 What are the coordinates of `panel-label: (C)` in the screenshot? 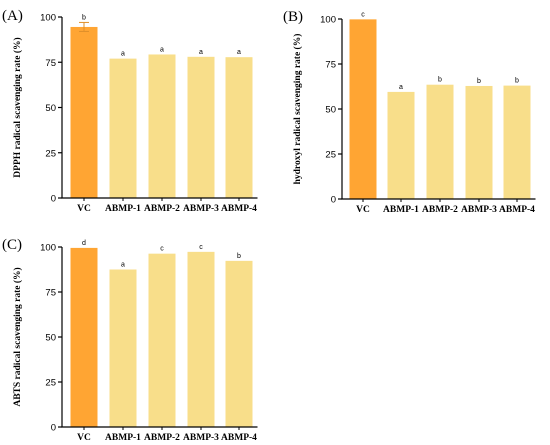 It's located at (12, 245).